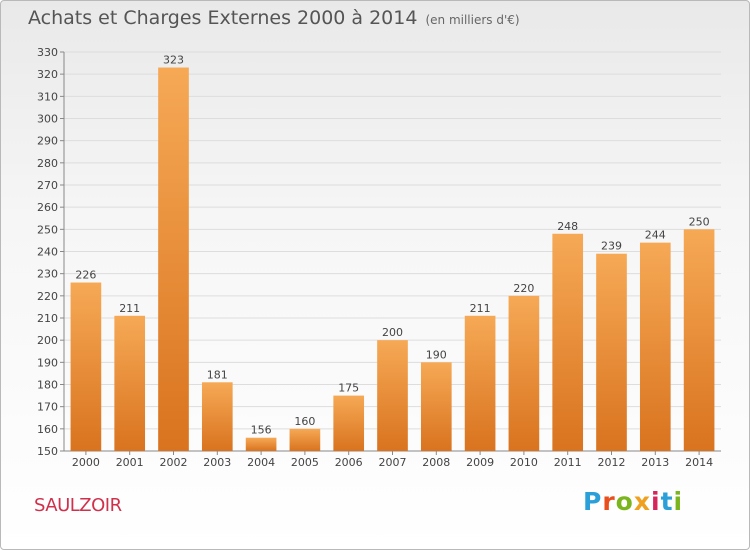 This screenshot has height=550, width=750. I want to click on value-label-2001: 211, so click(129, 308).